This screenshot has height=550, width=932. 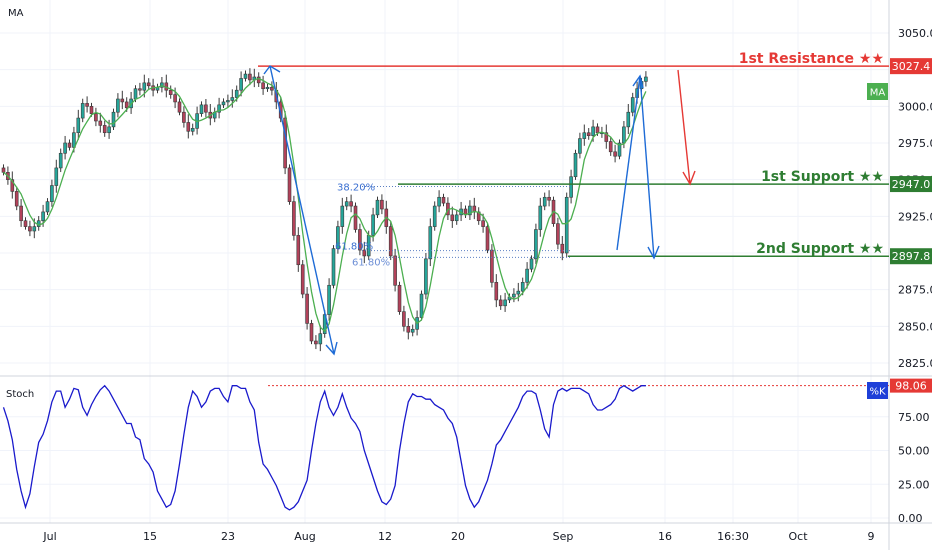 I want to click on time-tick-label: Oct, so click(x=798, y=536).